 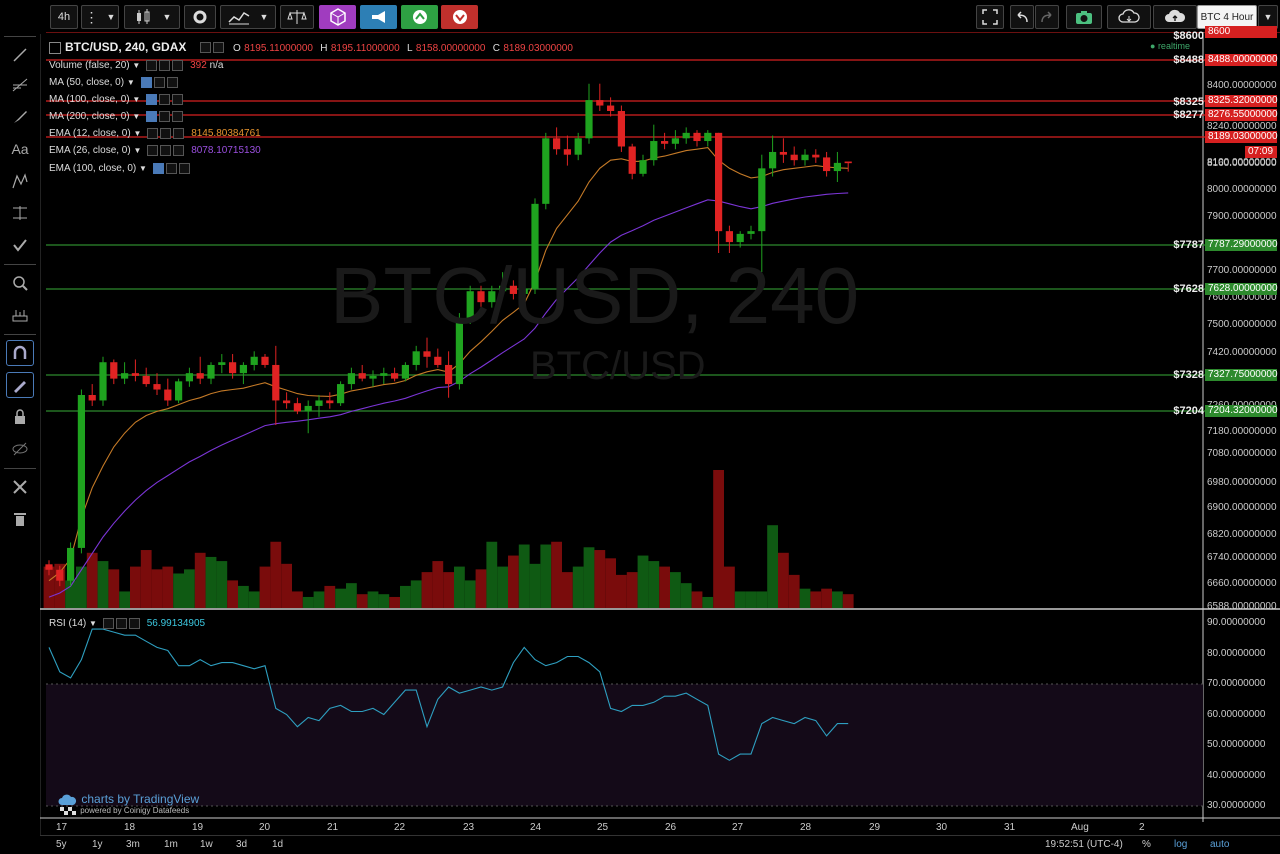 What do you see at coordinates (20, 181) in the screenshot?
I see `pattern-tool-icon` at bounding box center [20, 181].